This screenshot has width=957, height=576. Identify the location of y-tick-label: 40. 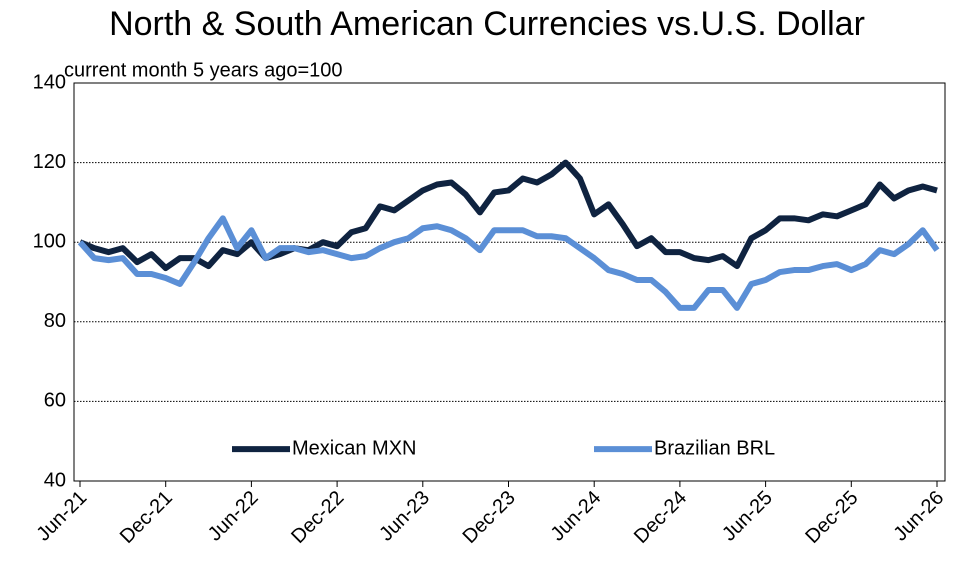
(55, 480).